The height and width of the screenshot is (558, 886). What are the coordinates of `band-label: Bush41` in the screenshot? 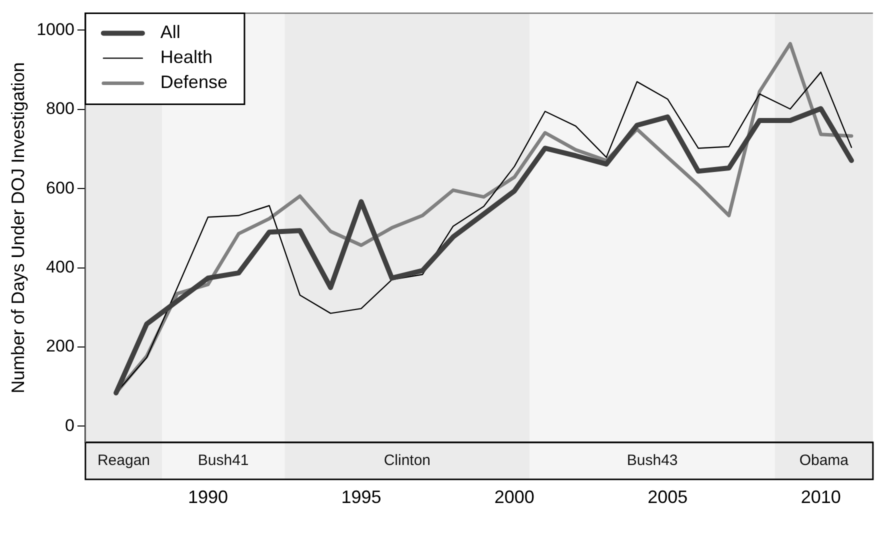 It's located at (223, 461).